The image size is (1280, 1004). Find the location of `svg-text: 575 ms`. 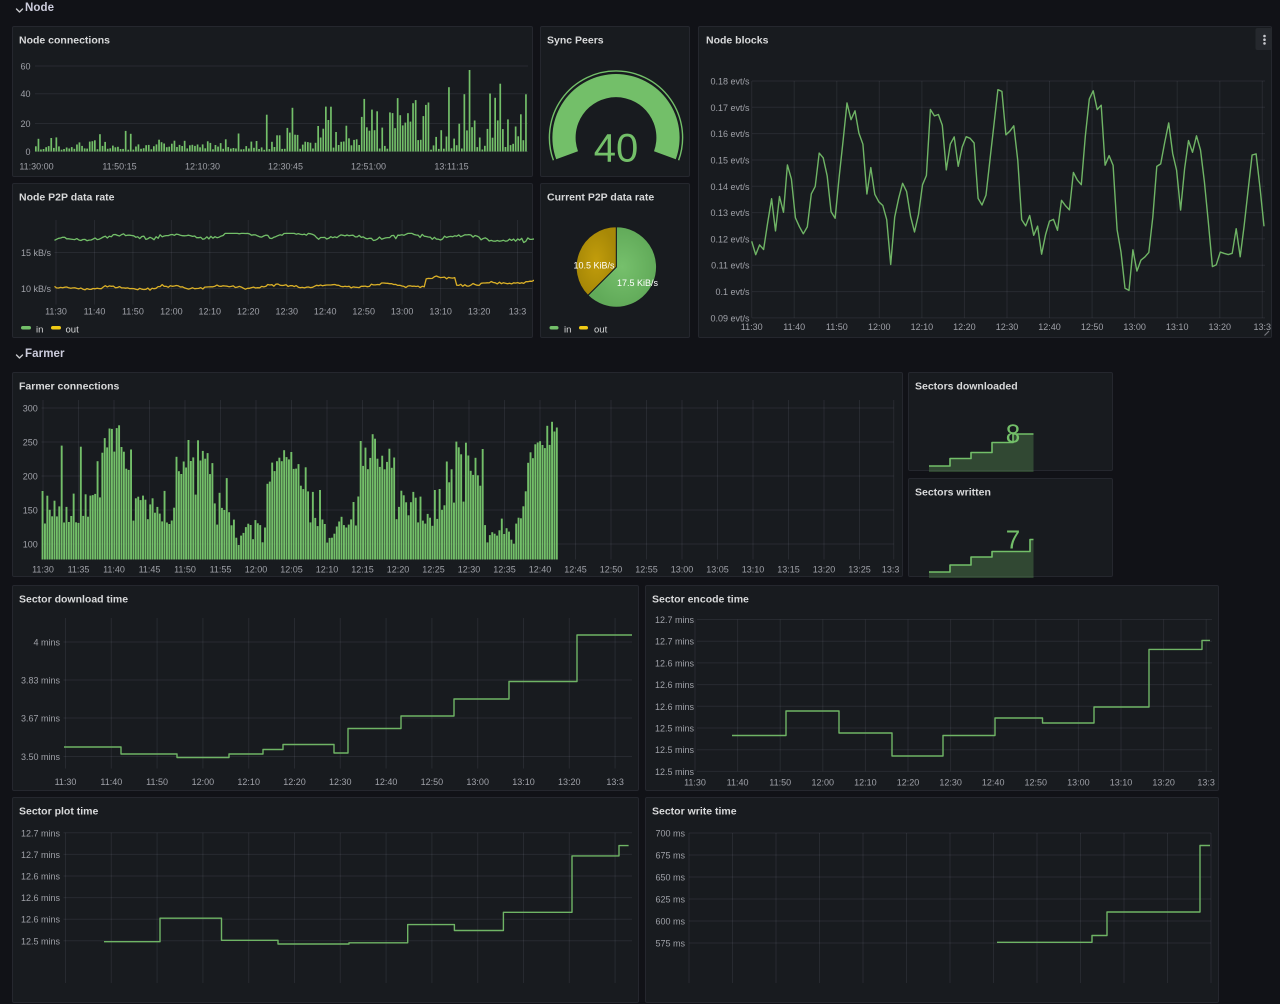

svg-text: 575 ms is located at coordinates (670, 944).